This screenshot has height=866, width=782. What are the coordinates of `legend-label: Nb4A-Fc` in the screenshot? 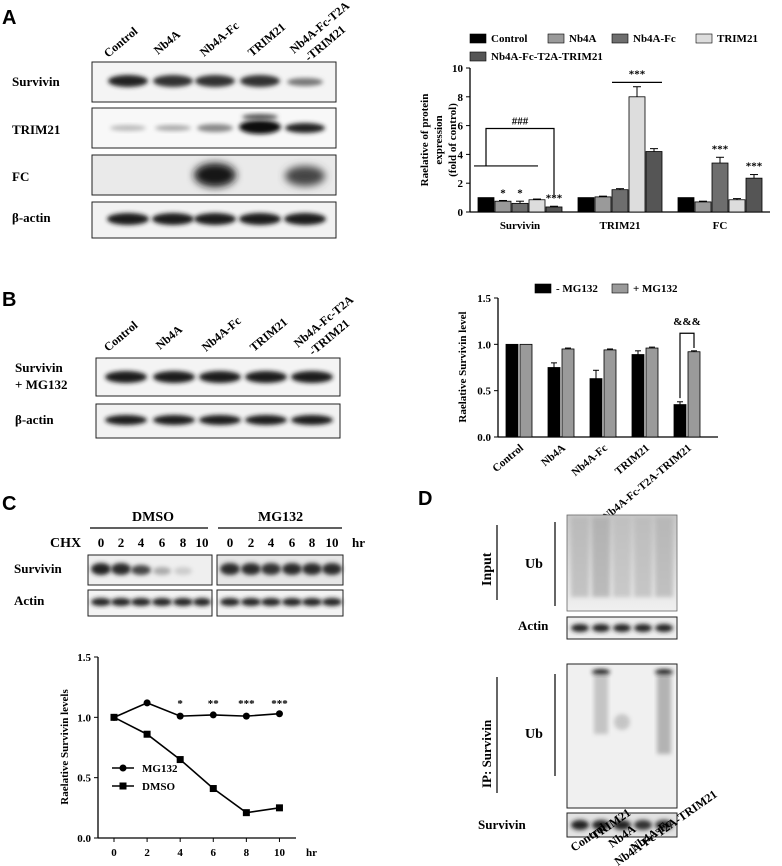 It's located at (654, 39).